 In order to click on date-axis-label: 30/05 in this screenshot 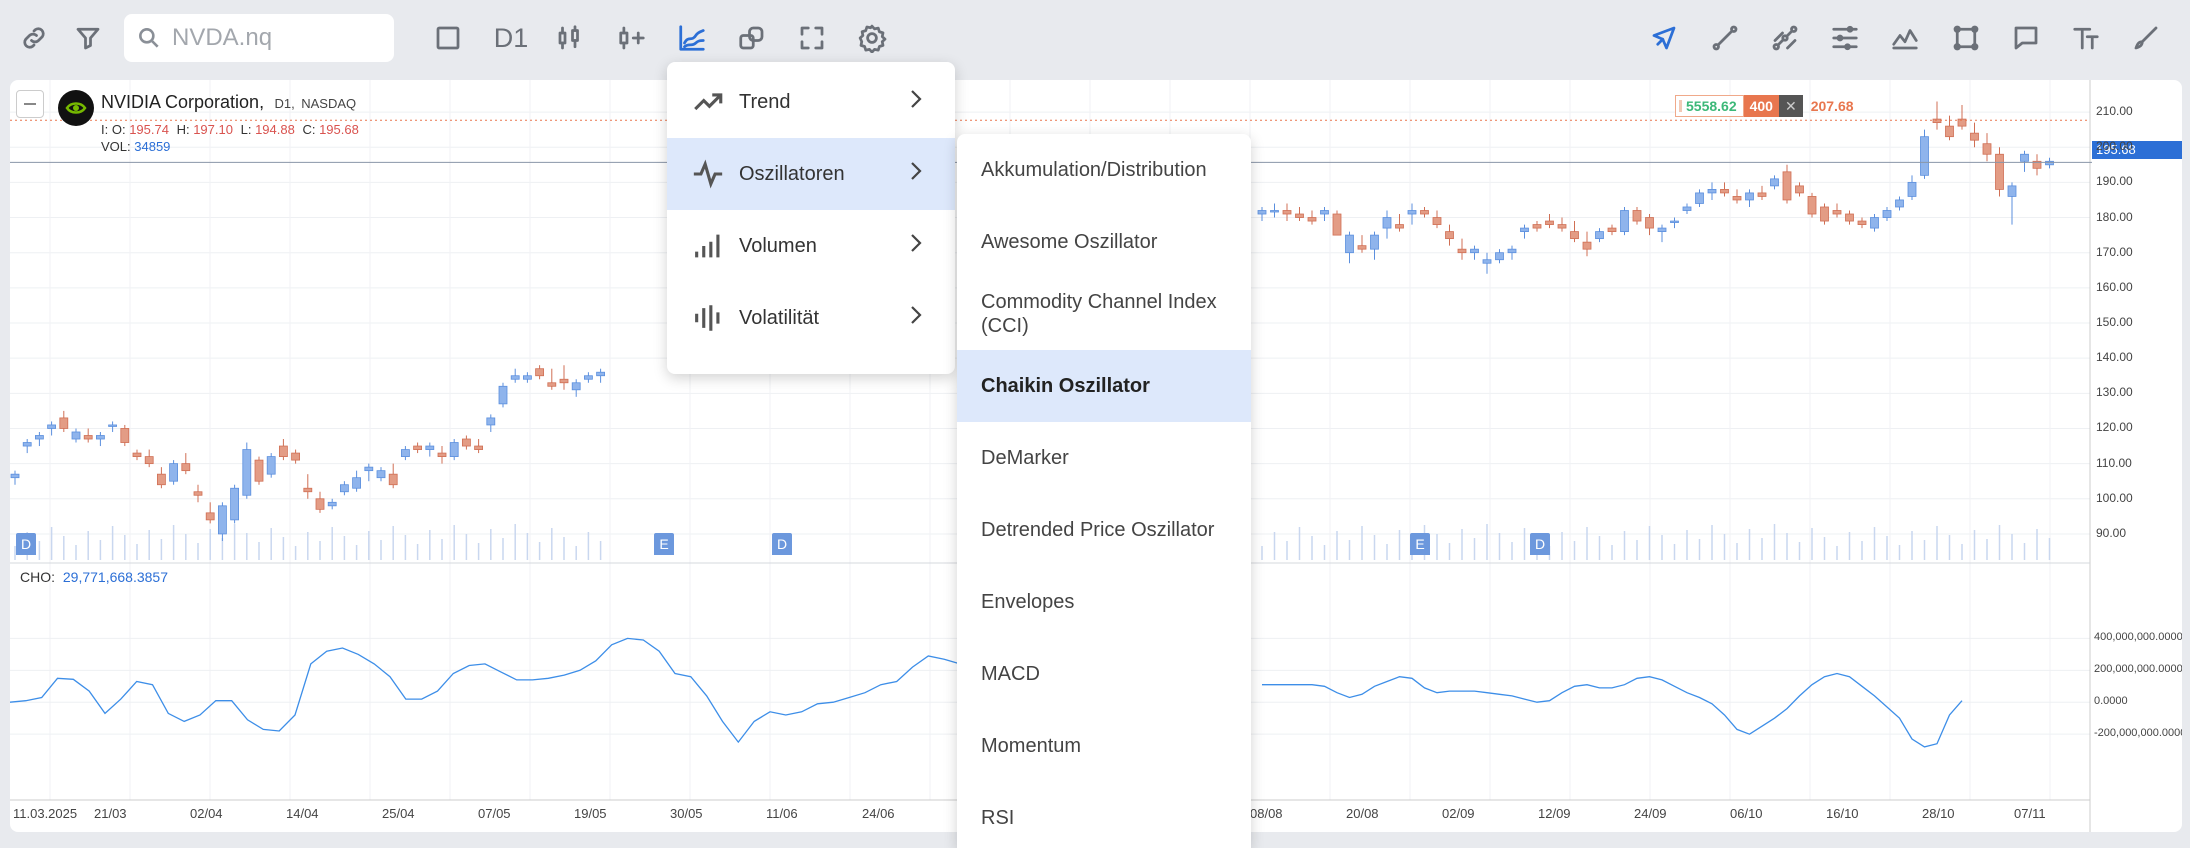, I will do `click(686, 813)`.